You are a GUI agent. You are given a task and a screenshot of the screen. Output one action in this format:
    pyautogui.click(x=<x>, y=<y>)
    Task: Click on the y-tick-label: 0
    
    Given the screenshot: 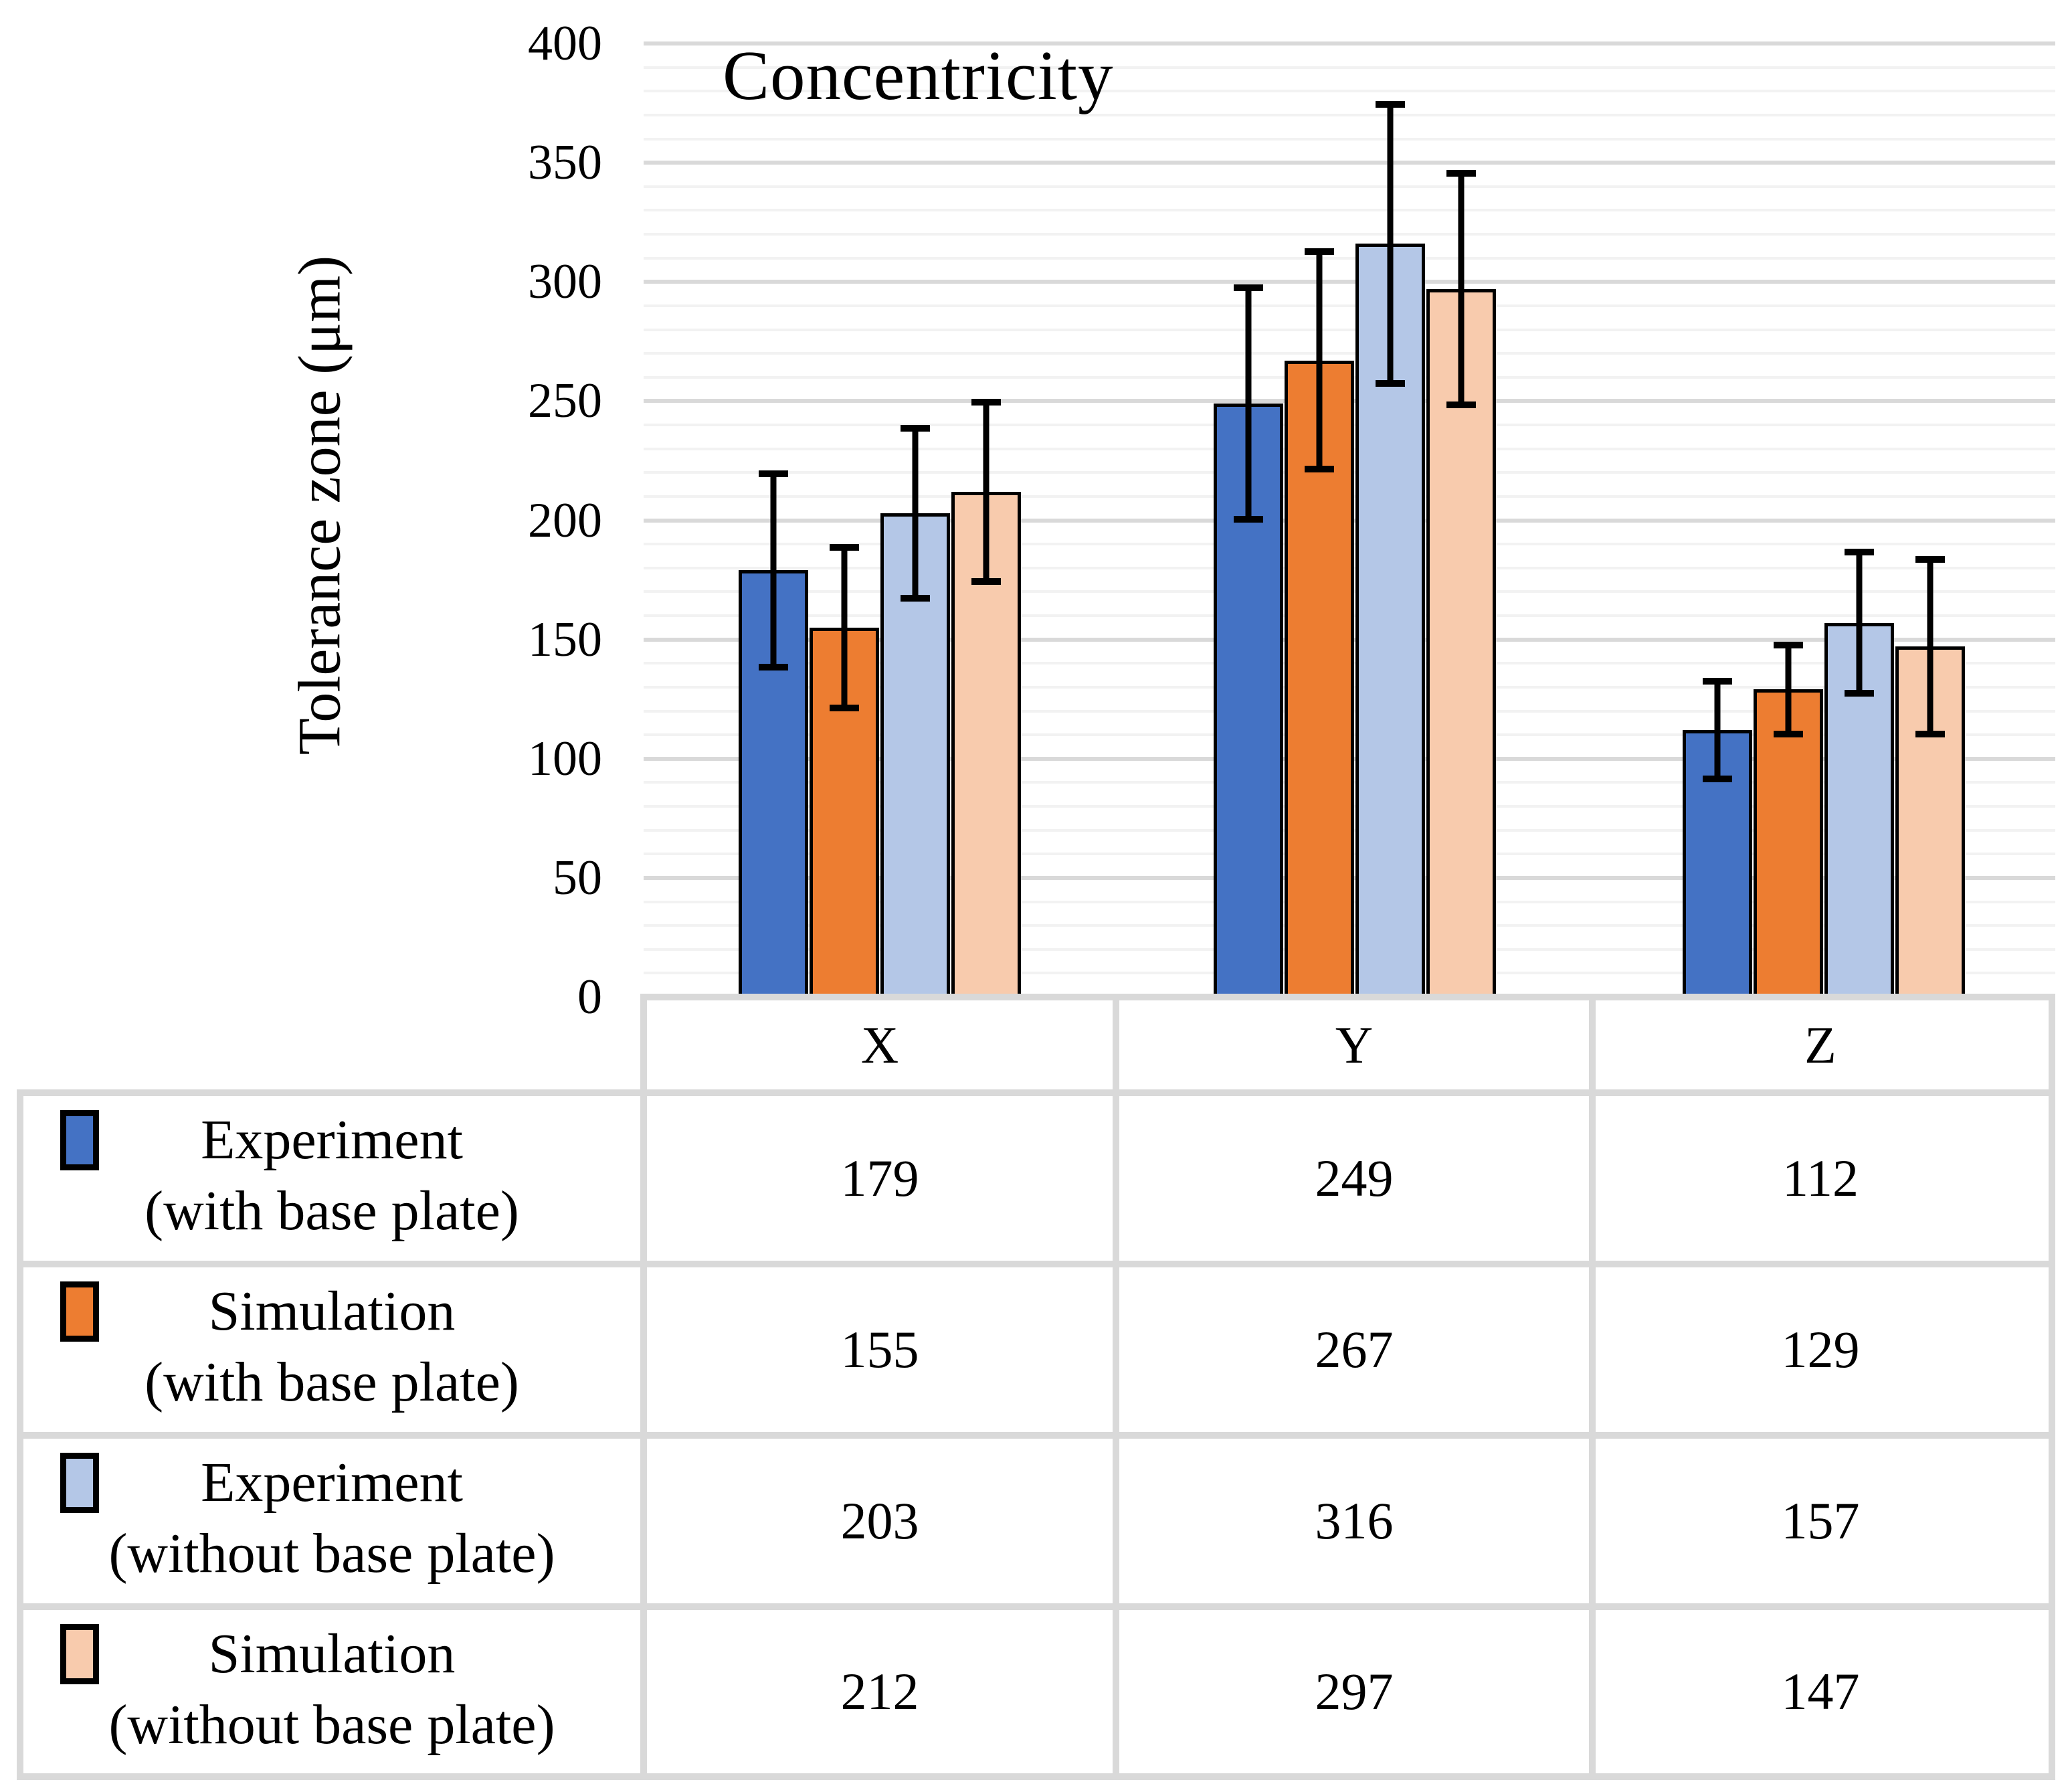 What is the action you would take?
    pyautogui.click(x=589, y=997)
    